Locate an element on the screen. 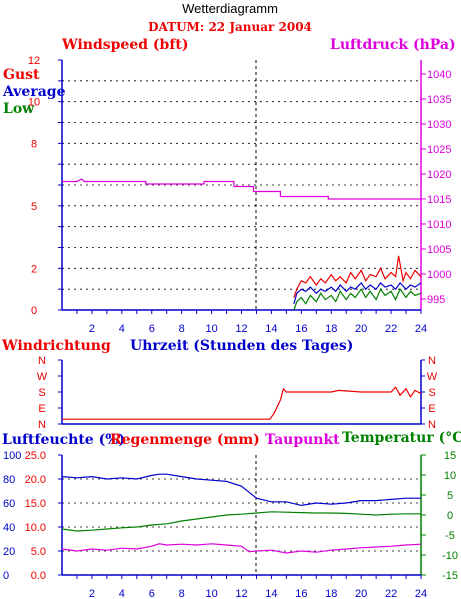 The height and width of the screenshot is (599, 461). mm-tick-label: 5.0 is located at coordinates (38, 552).